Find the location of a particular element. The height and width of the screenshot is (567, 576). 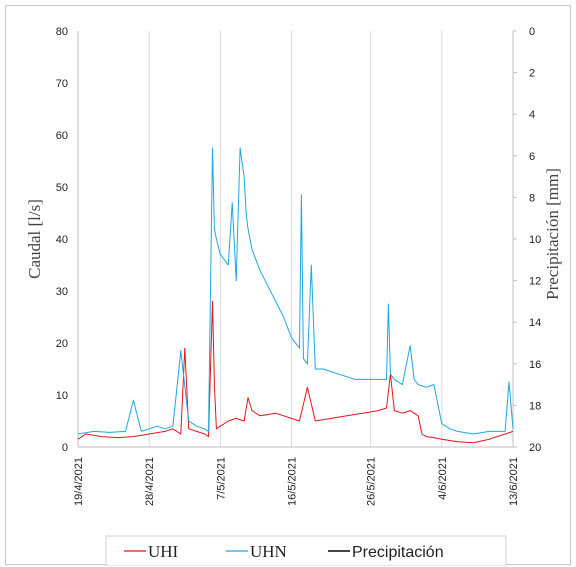

legend-label: Precipitación is located at coordinates (398, 552).